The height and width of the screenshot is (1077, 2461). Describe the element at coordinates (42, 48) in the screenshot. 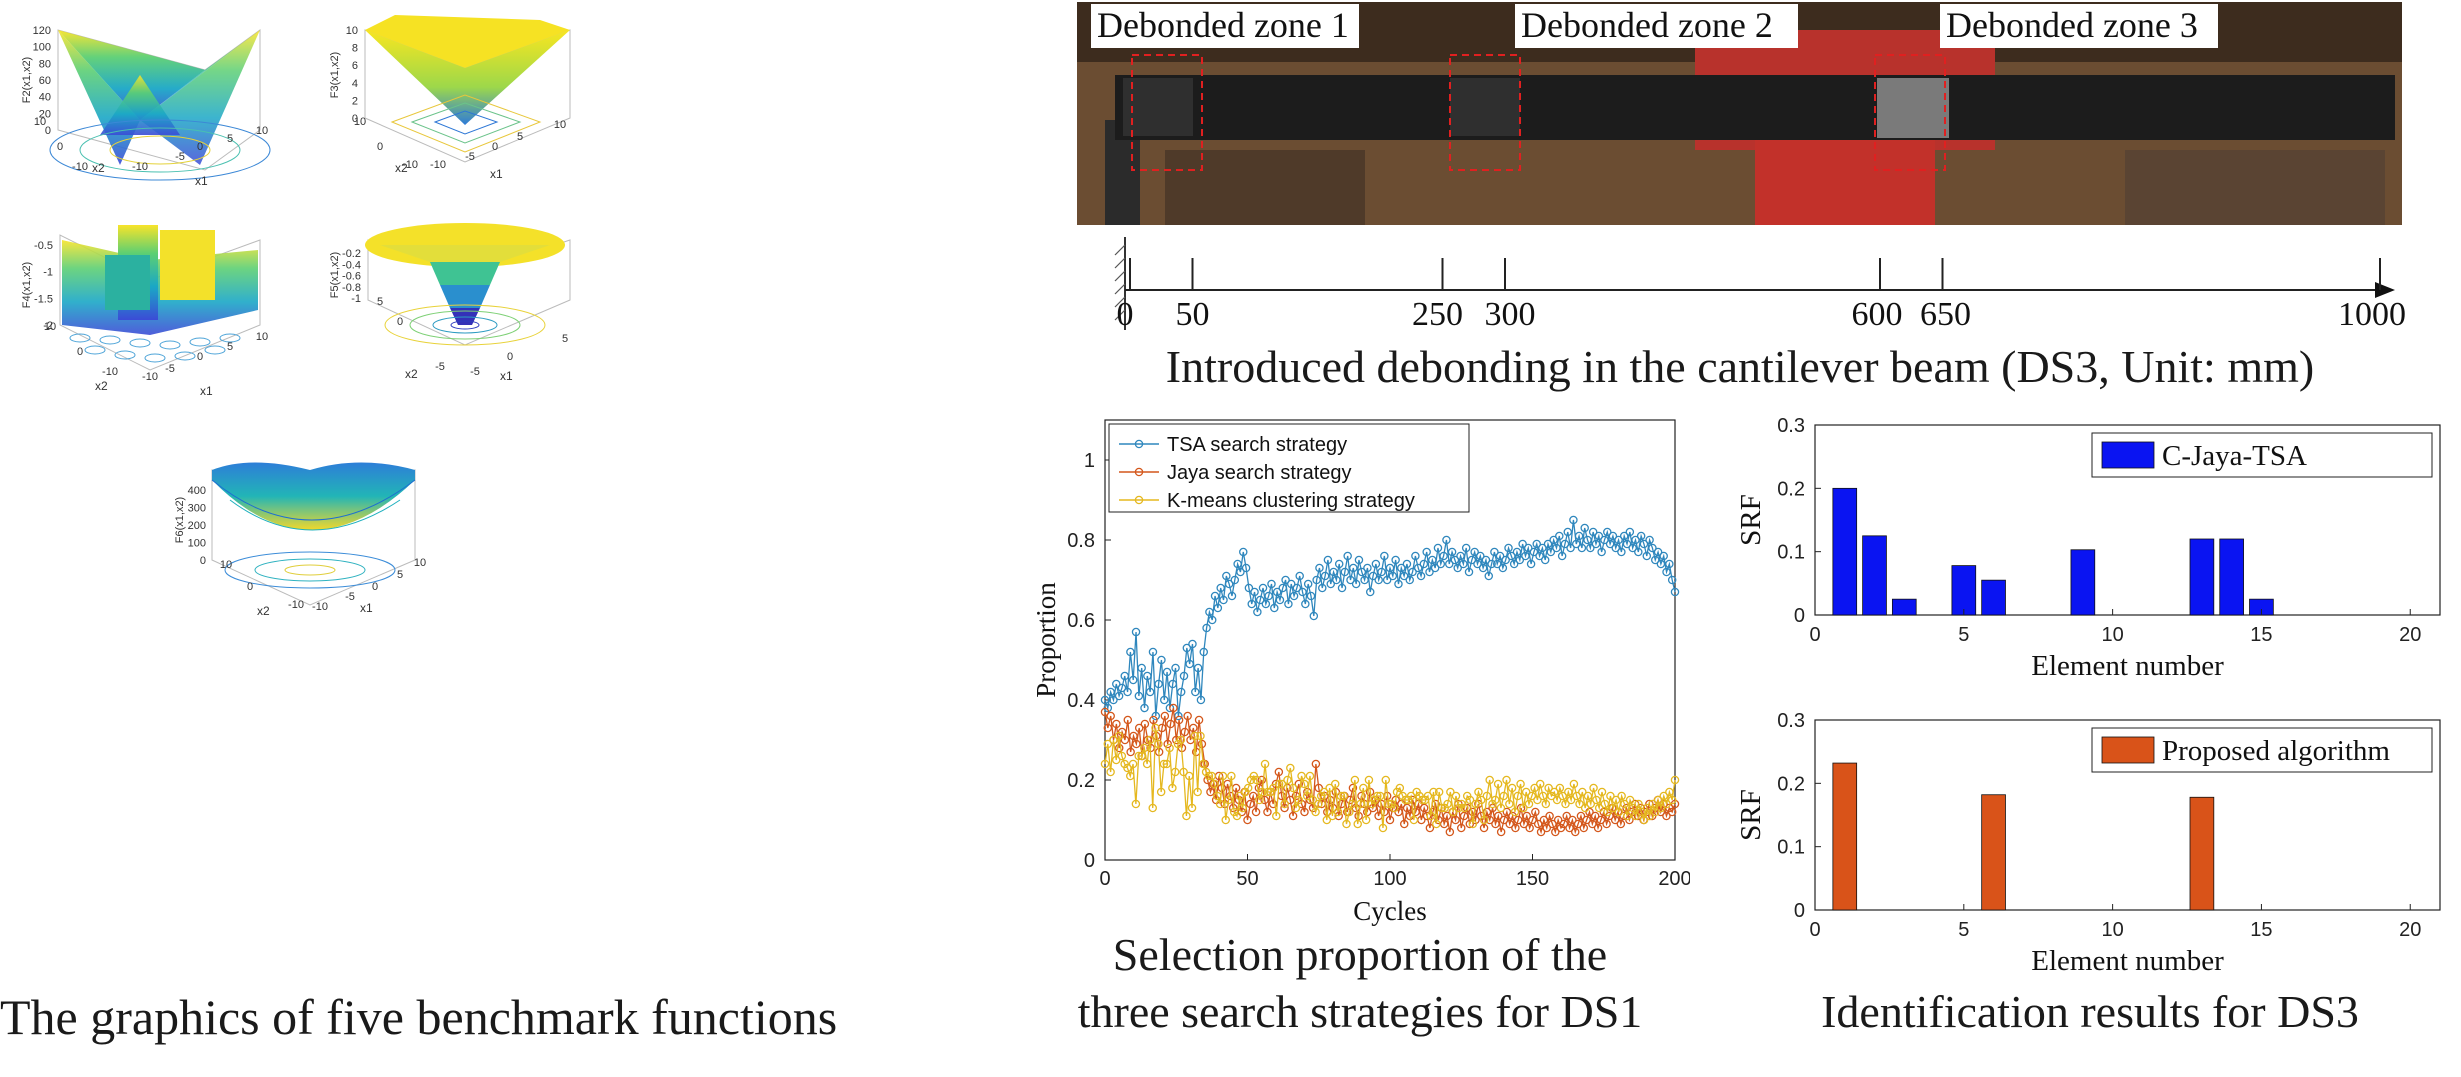

I see `ztick-label: 100` at that location.